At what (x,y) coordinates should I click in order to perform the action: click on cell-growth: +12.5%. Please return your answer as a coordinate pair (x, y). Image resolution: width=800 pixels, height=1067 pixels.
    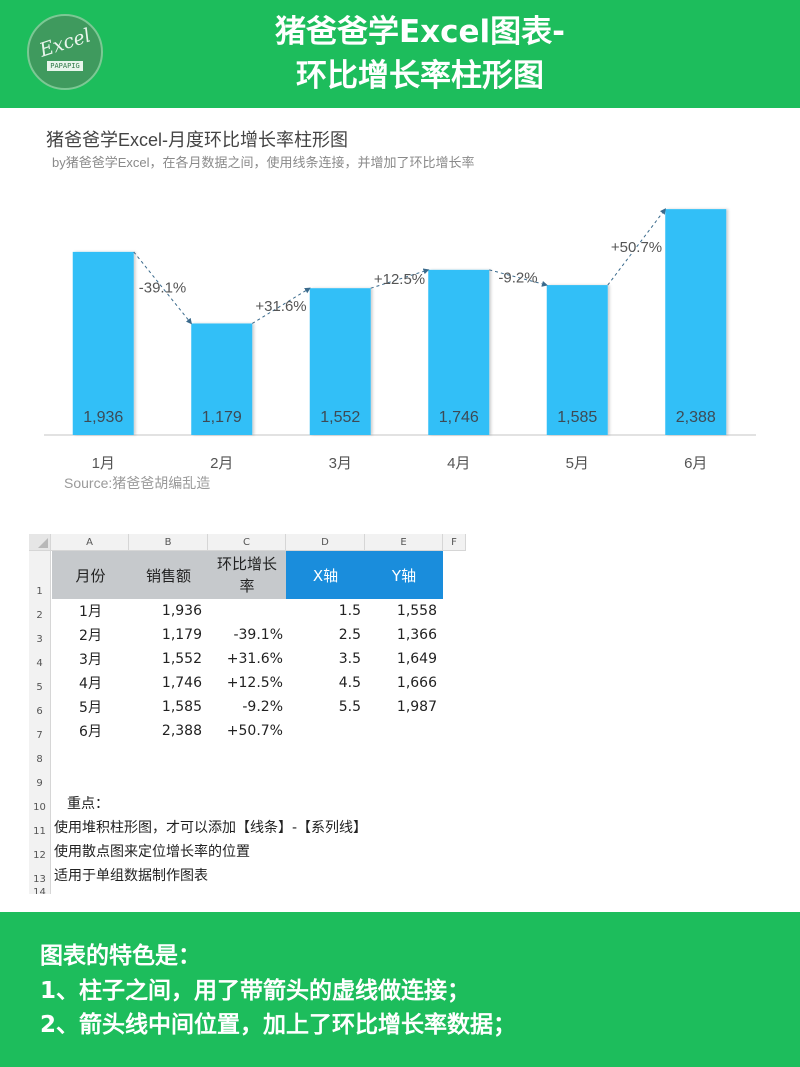
    Looking at the image, I should click on (254, 683).